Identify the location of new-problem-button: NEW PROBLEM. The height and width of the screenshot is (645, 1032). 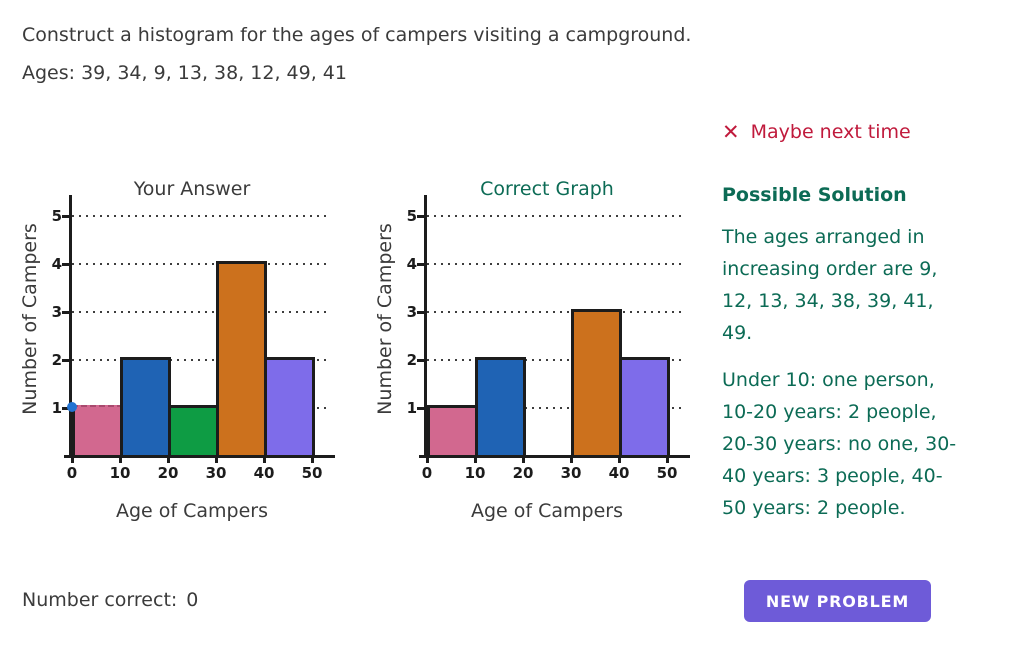
(837, 601).